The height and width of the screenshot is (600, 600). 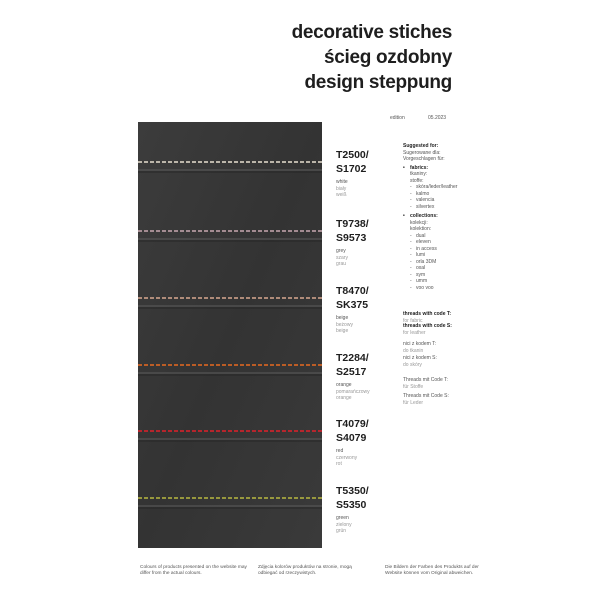 I want to click on code-s: S9573, so click(x=351, y=238).